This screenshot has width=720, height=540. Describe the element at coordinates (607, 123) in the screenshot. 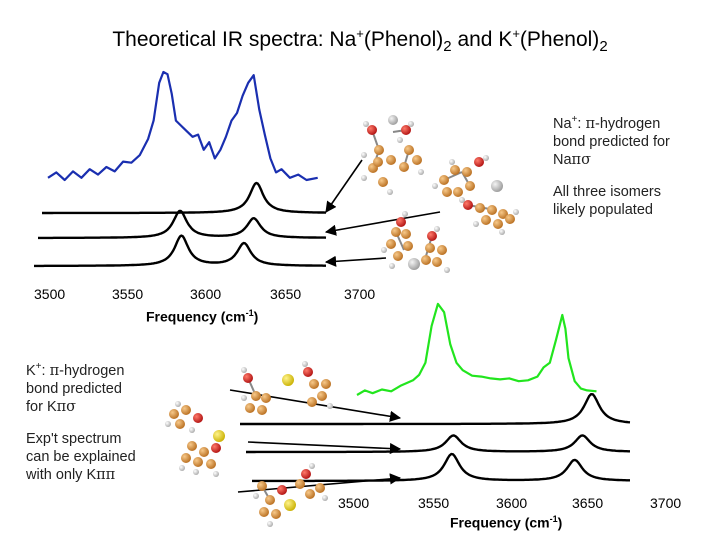

I see `na-note-line1: Na+: π-hydrogen` at that location.